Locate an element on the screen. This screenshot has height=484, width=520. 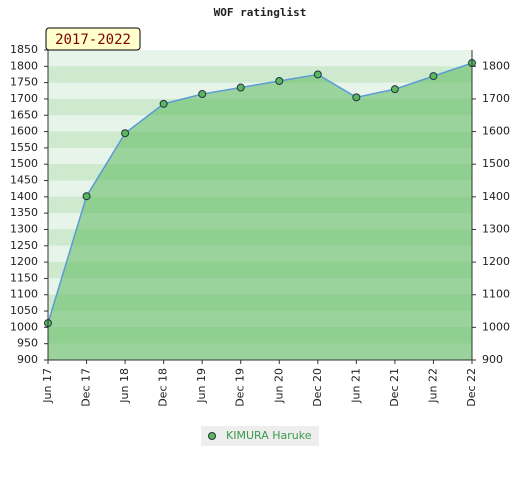
x-tick-label: Jun 22 is located at coordinates (432, 386).